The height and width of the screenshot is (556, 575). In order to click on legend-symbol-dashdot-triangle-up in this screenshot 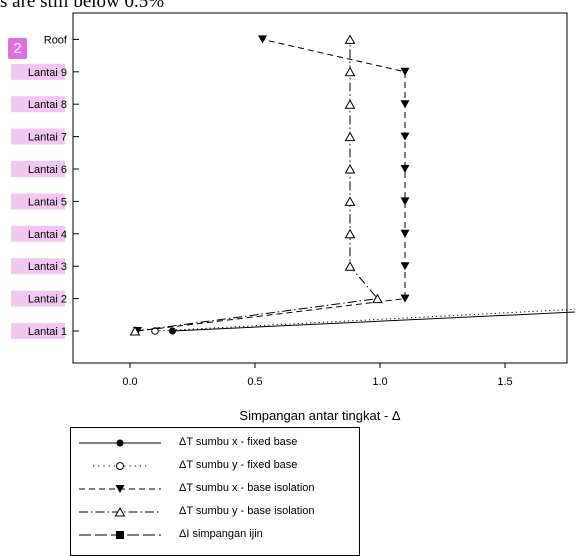, I will do `click(120, 511)`.